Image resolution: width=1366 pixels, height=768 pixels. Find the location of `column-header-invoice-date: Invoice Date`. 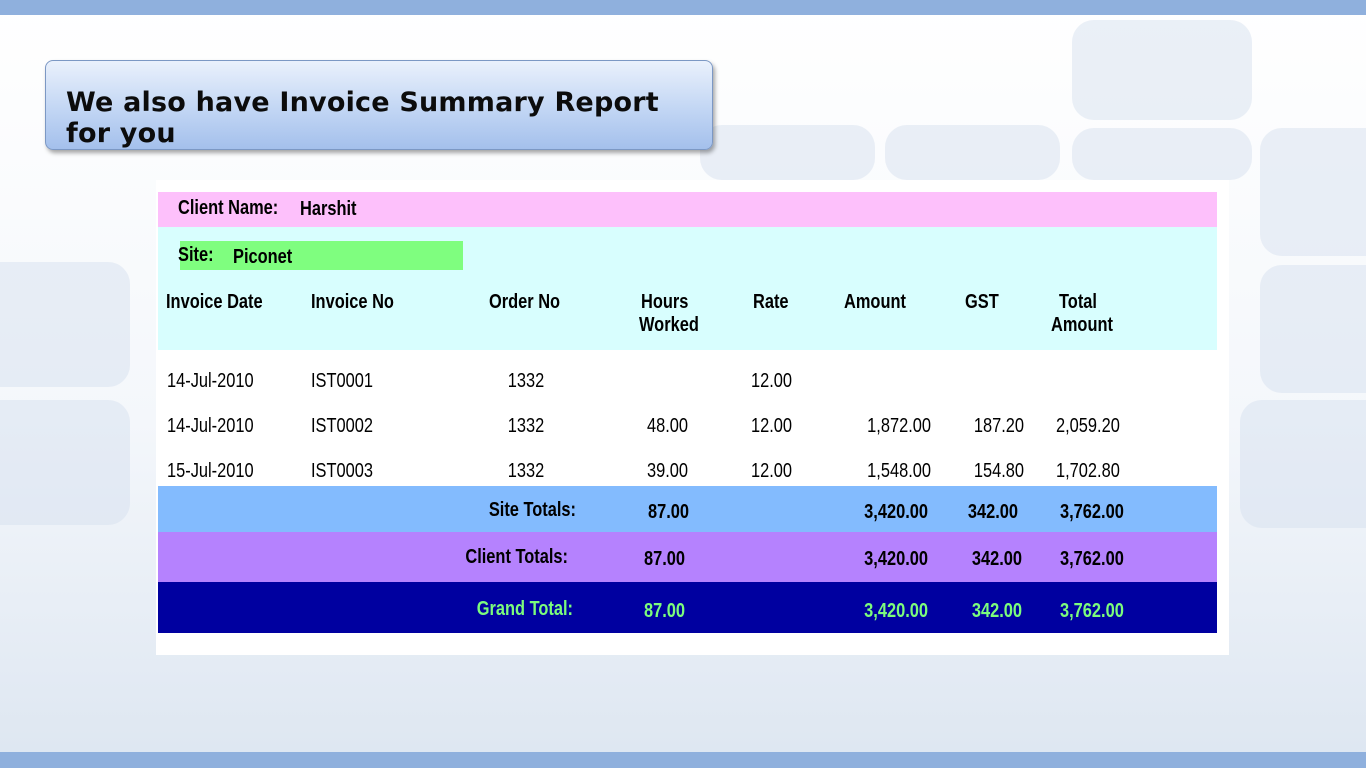

column-header-invoice-date: Invoice Date is located at coordinates (214, 302).